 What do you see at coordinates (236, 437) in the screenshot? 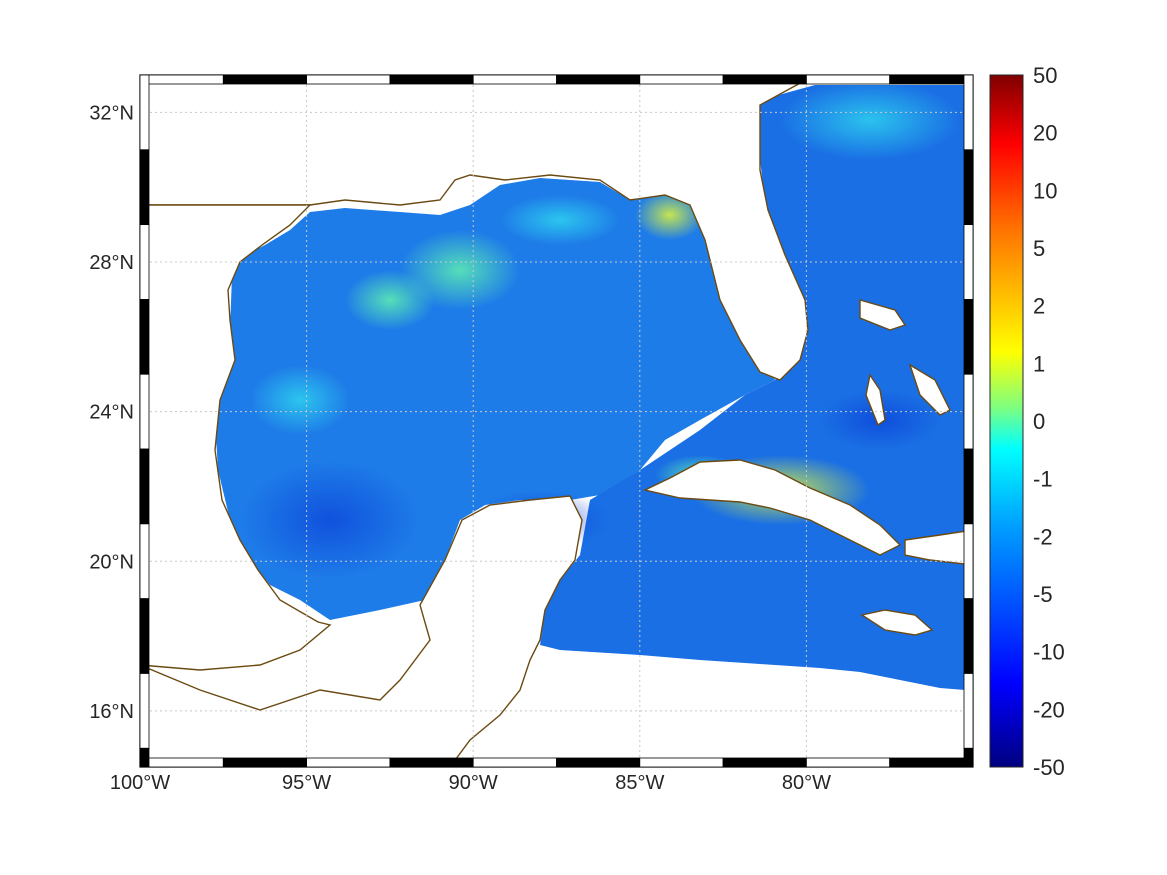
I see `texas-mexico-west-land` at bounding box center [236, 437].